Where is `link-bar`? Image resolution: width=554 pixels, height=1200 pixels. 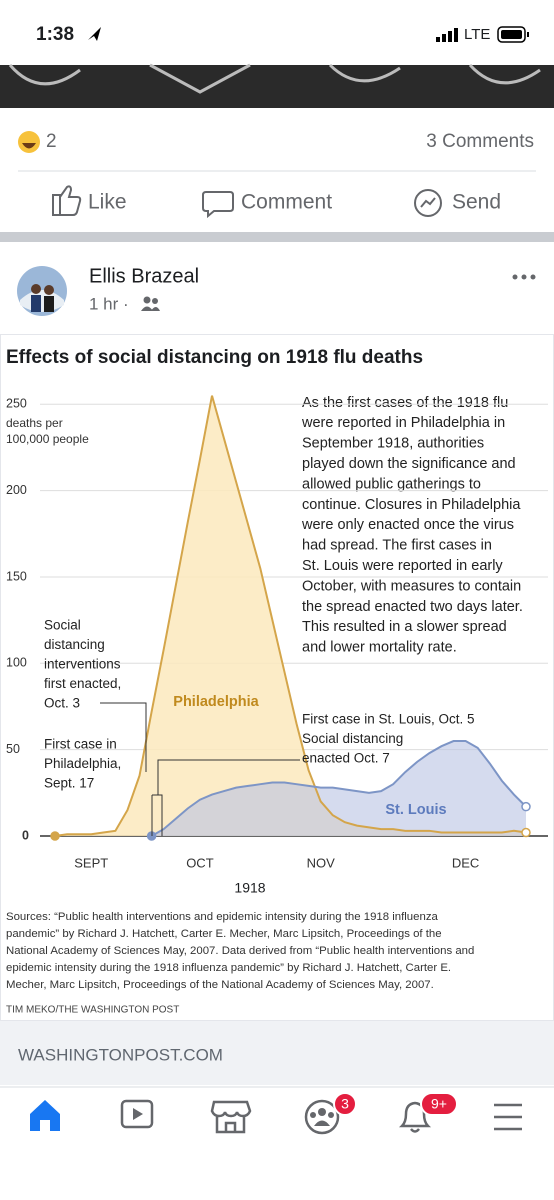
link-bar is located at coordinates (277, 1053).